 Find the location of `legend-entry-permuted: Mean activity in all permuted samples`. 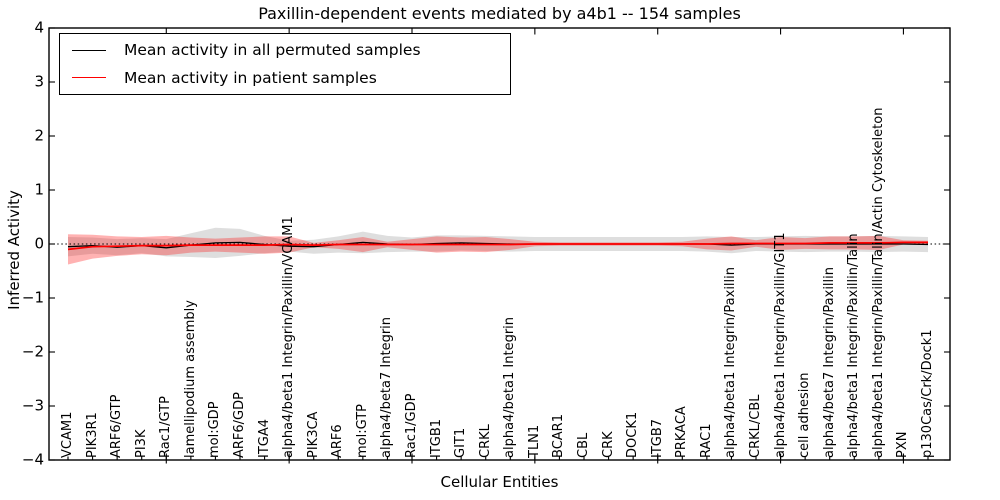

legend-entry-permuted: Mean activity in all permuted samples is located at coordinates (285, 50).